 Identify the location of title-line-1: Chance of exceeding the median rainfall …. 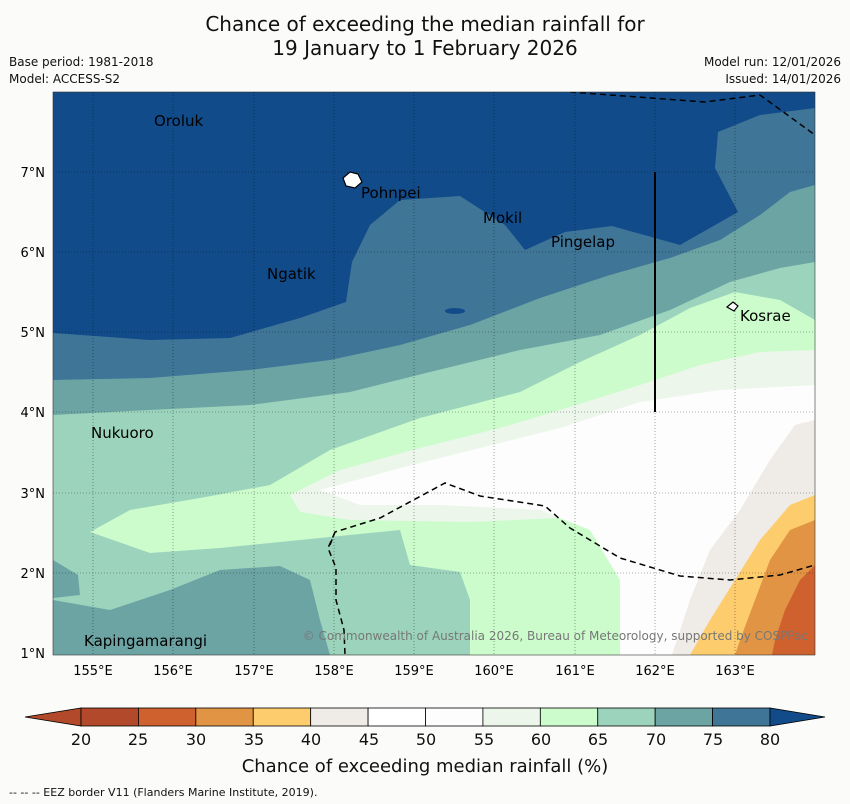
(425, 24).